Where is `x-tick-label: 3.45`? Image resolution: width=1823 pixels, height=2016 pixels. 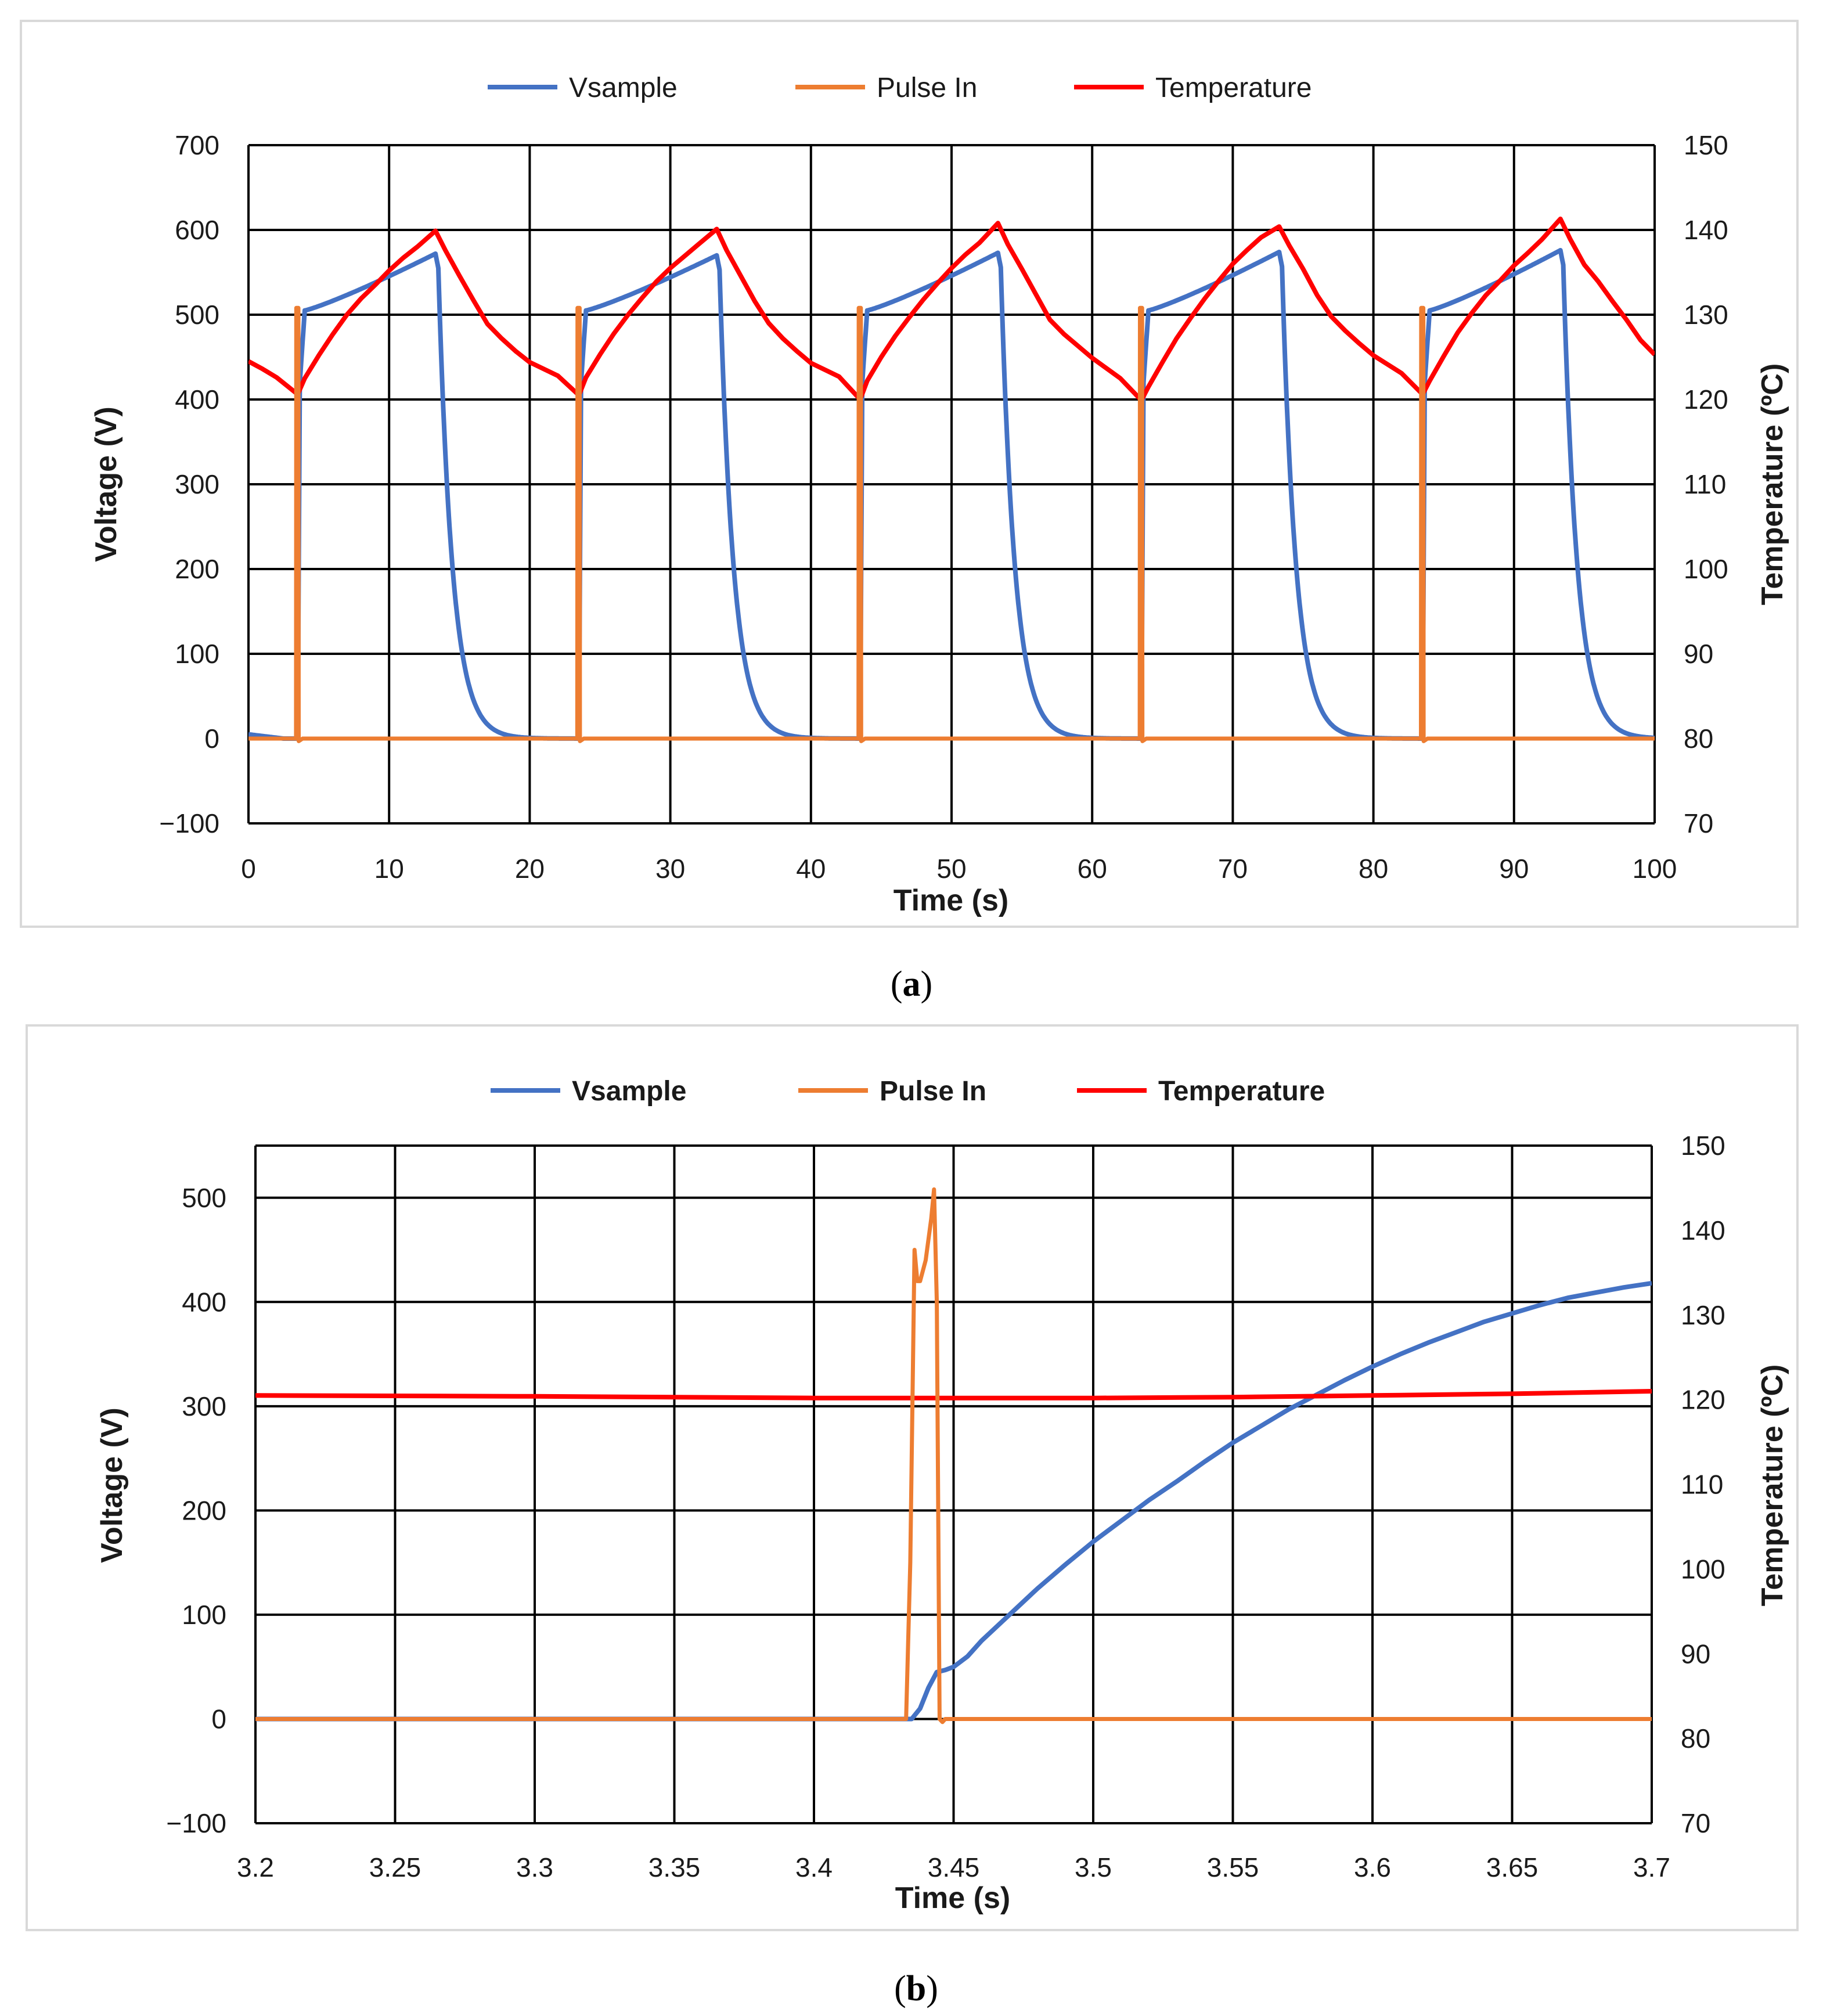 x-tick-label: 3.45 is located at coordinates (954, 1867).